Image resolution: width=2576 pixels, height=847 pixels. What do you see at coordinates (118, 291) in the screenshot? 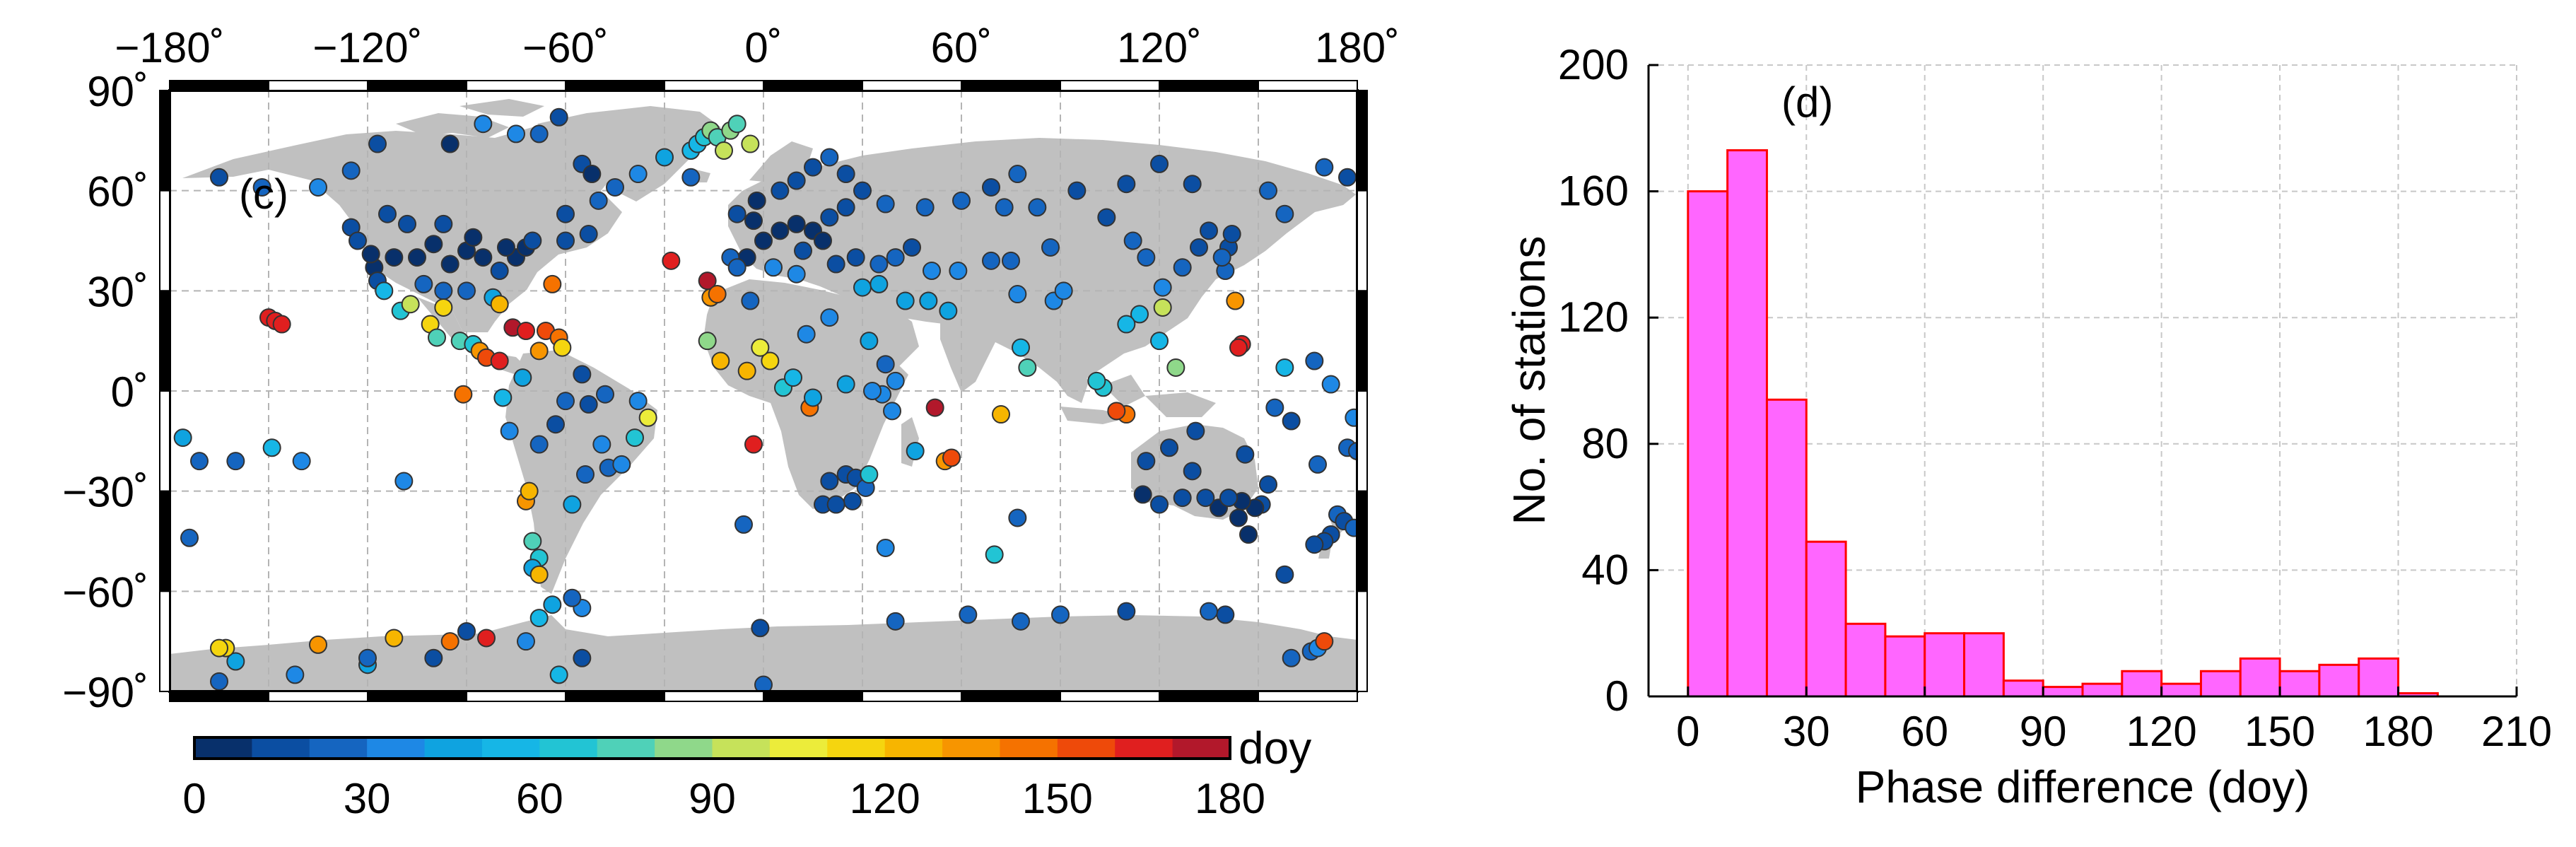
I see `map-lat-tick-label: 30˚` at bounding box center [118, 291].